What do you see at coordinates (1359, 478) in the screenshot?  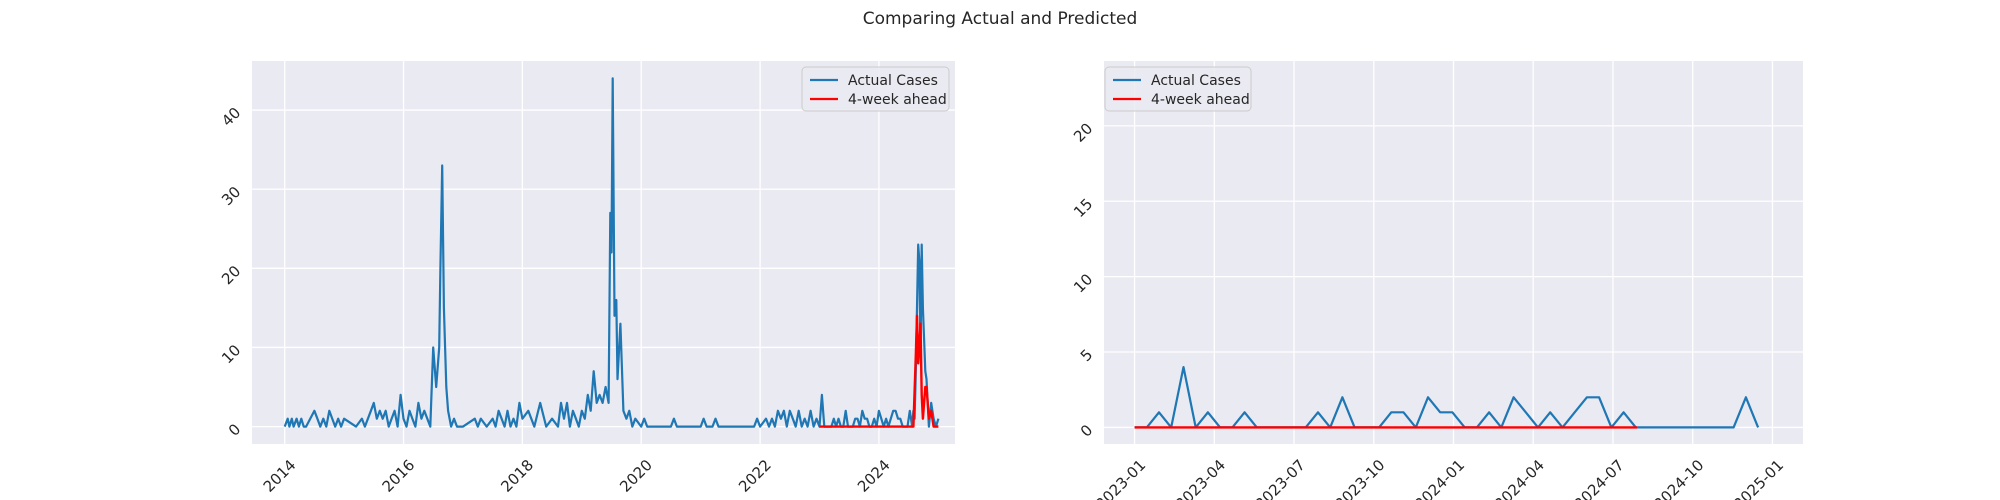 I see `x-tick-label: 2023-10` at bounding box center [1359, 478].